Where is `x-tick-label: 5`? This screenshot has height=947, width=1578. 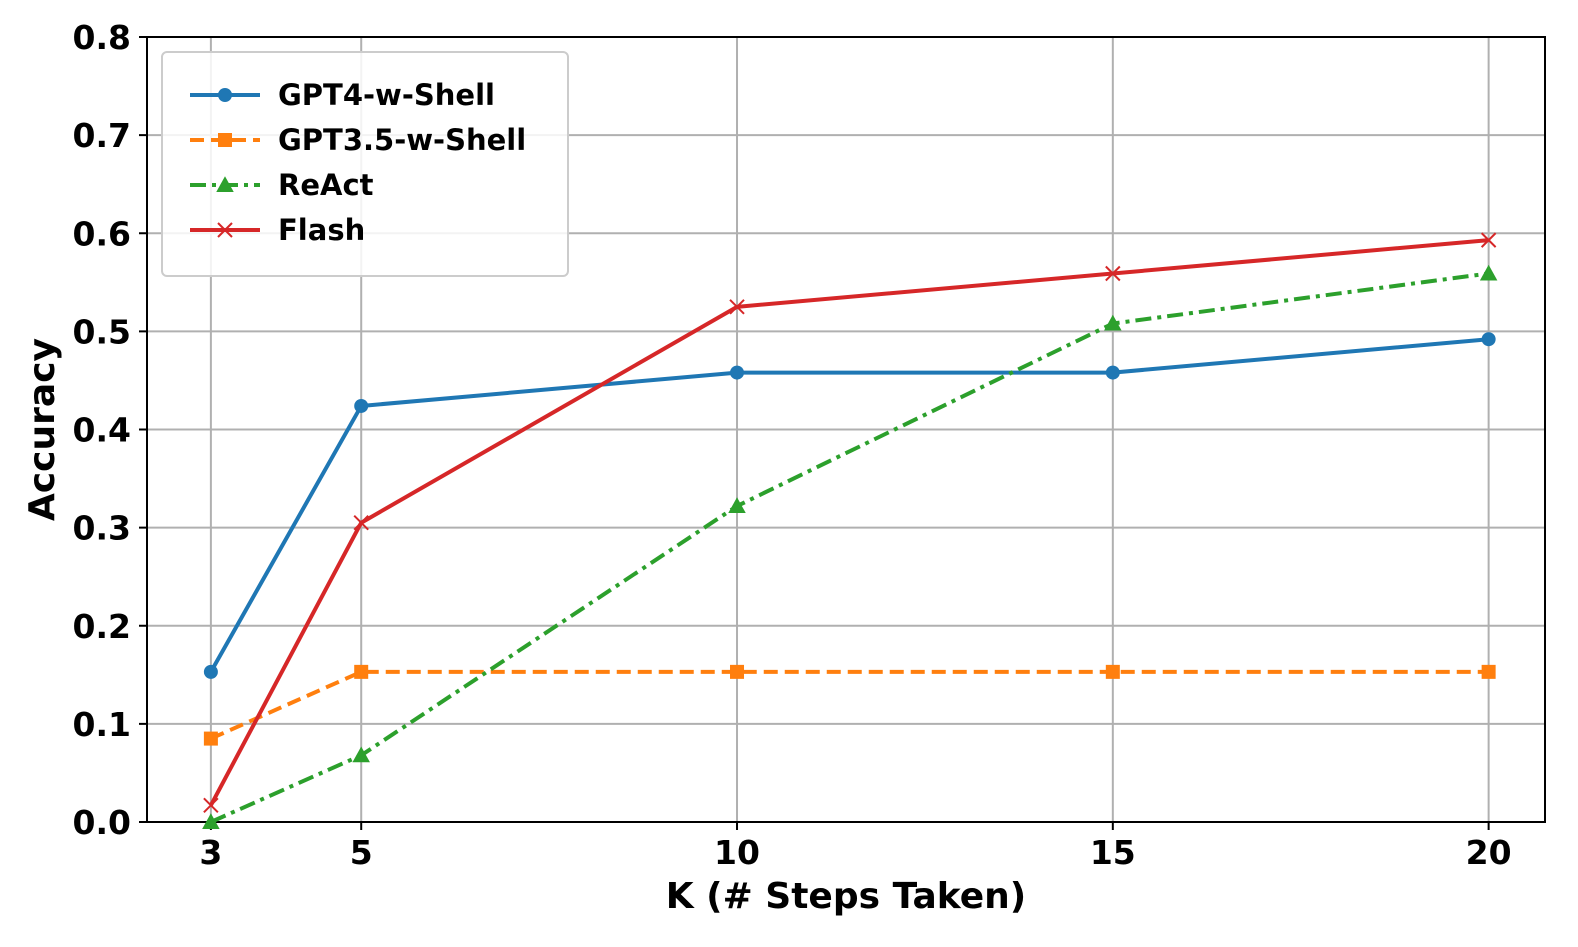
x-tick-label: 5 is located at coordinates (361, 852).